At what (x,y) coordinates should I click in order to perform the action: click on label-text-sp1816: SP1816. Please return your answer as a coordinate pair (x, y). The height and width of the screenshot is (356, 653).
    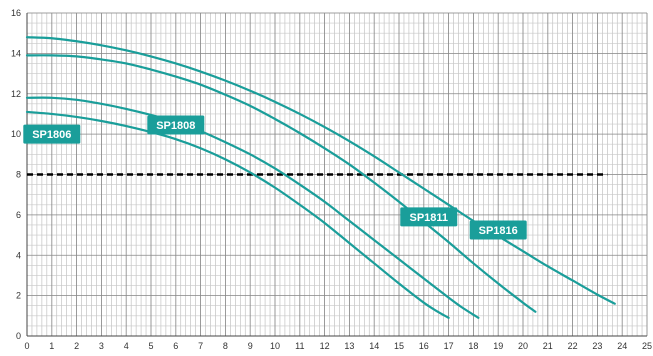
    Looking at the image, I should click on (498, 231).